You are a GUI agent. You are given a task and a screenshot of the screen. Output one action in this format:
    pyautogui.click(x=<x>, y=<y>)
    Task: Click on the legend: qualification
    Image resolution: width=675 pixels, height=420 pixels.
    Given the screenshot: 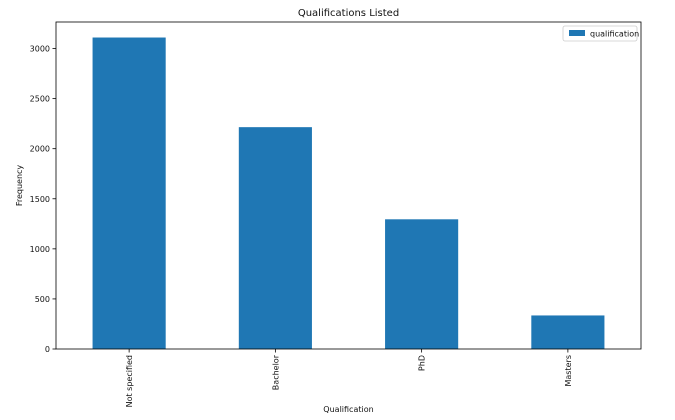 What is the action you would take?
    pyautogui.click(x=600, y=33)
    